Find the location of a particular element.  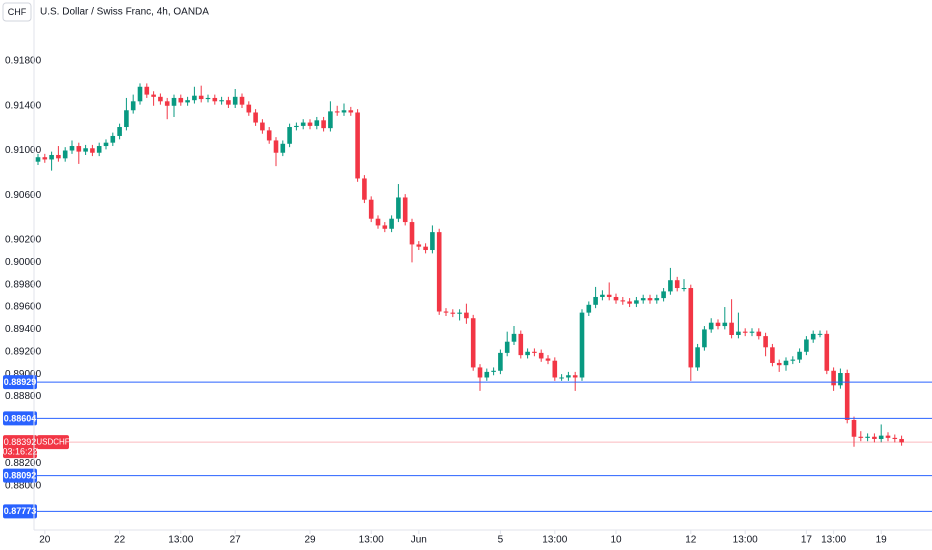

symbol-label-bg is located at coordinates (53, 442).